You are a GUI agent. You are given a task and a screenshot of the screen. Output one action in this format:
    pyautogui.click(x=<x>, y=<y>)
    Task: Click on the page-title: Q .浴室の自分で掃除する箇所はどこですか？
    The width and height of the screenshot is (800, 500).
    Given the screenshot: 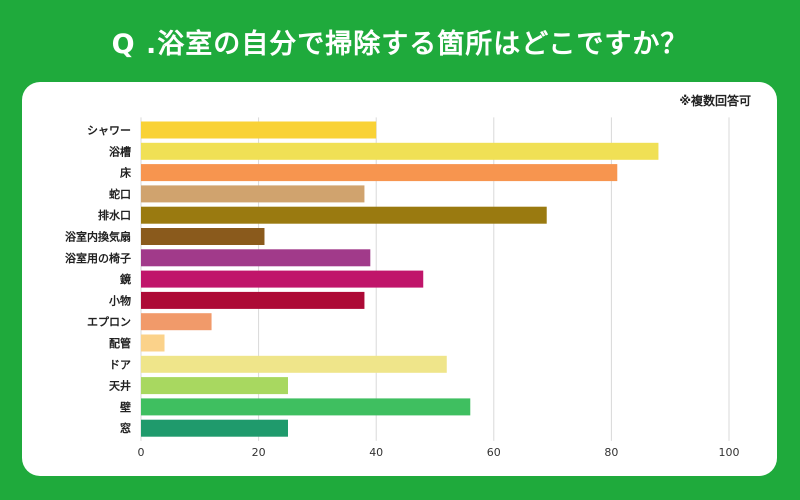 What is the action you would take?
    pyautogui.click(x=400, y=44)
    